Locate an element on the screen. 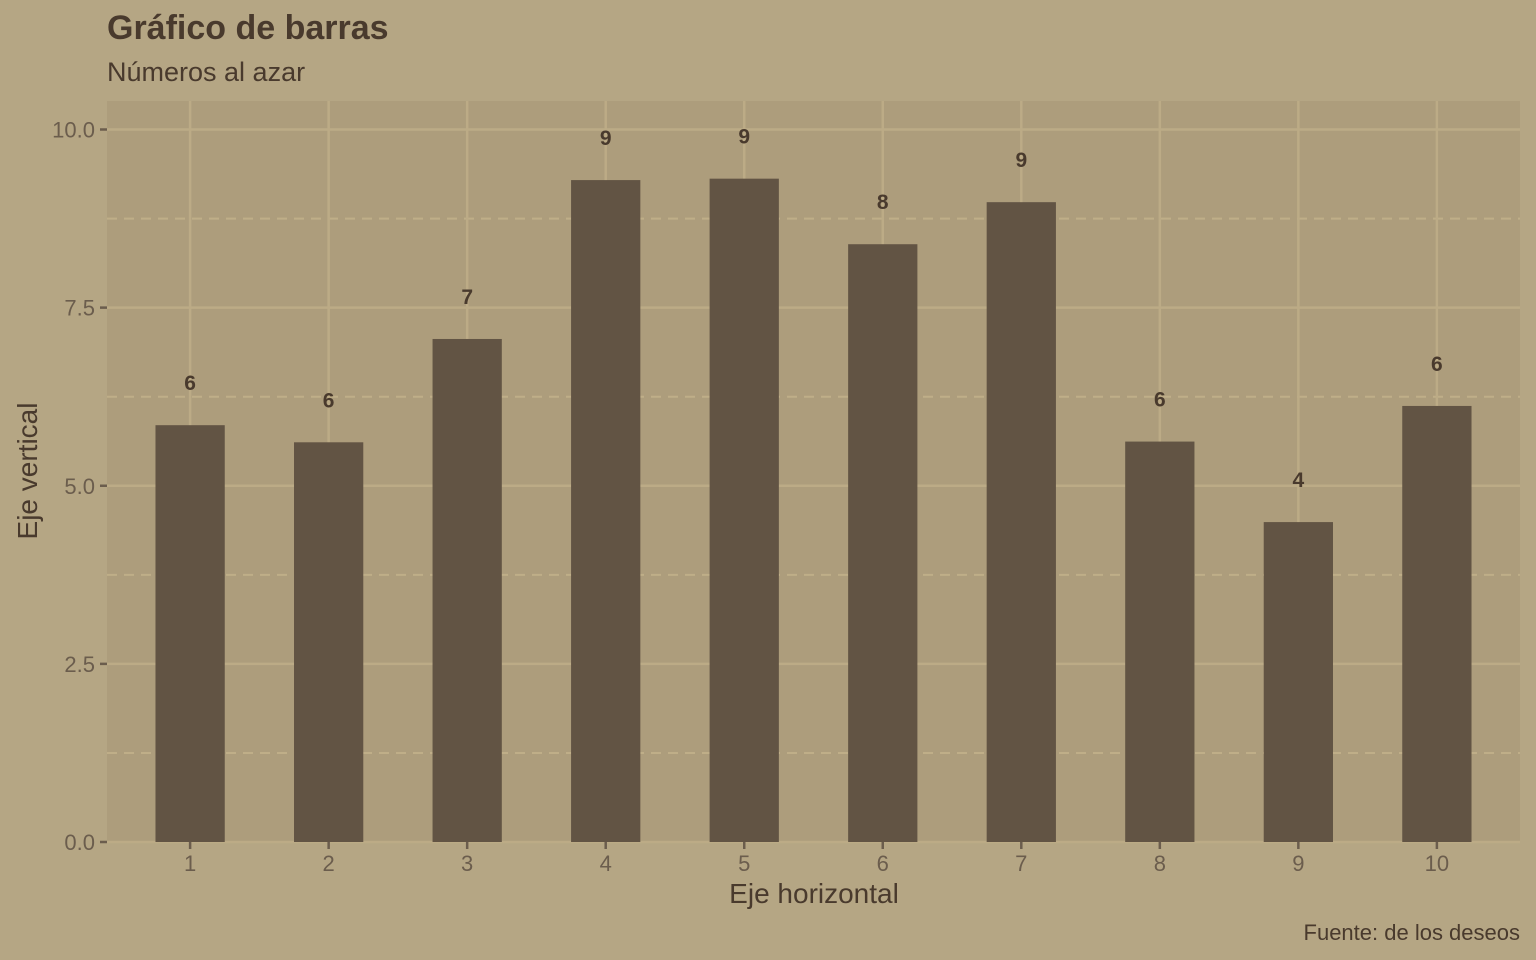 The height and width of the screenshot is (960, 1536). x-tick-label: 7 is located at coordinates (1021, 863).